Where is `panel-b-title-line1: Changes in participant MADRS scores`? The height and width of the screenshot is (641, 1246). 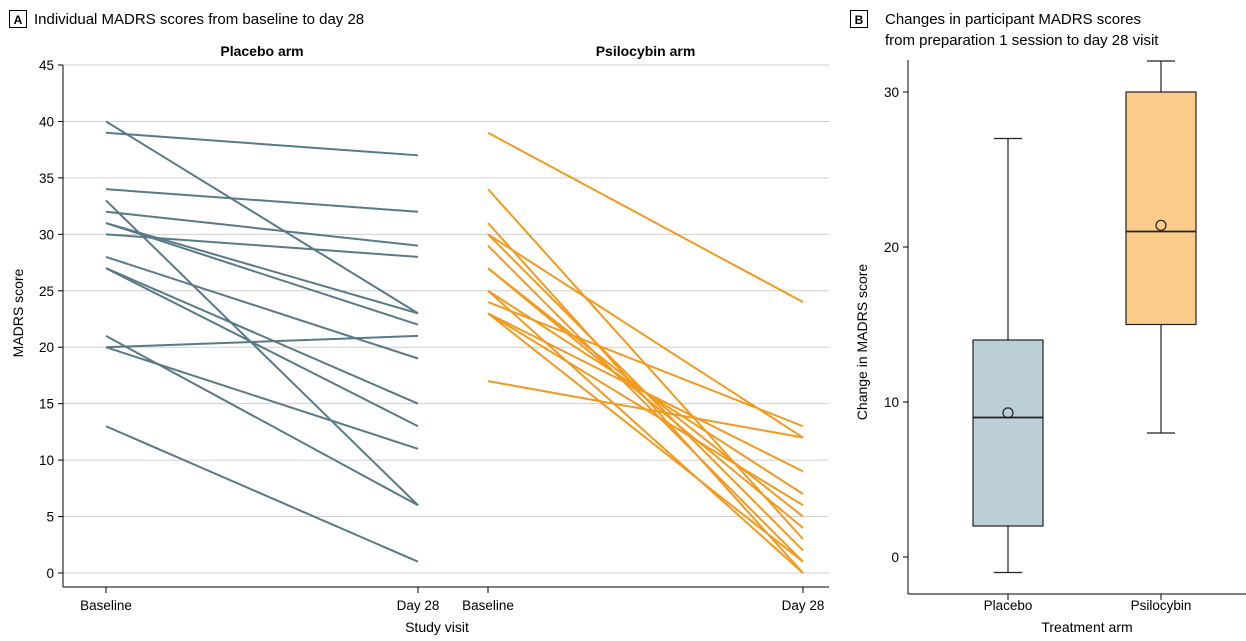 panel-b-title-line1: Changes in participant MADRS scores is located at coordinates (1013, 19).